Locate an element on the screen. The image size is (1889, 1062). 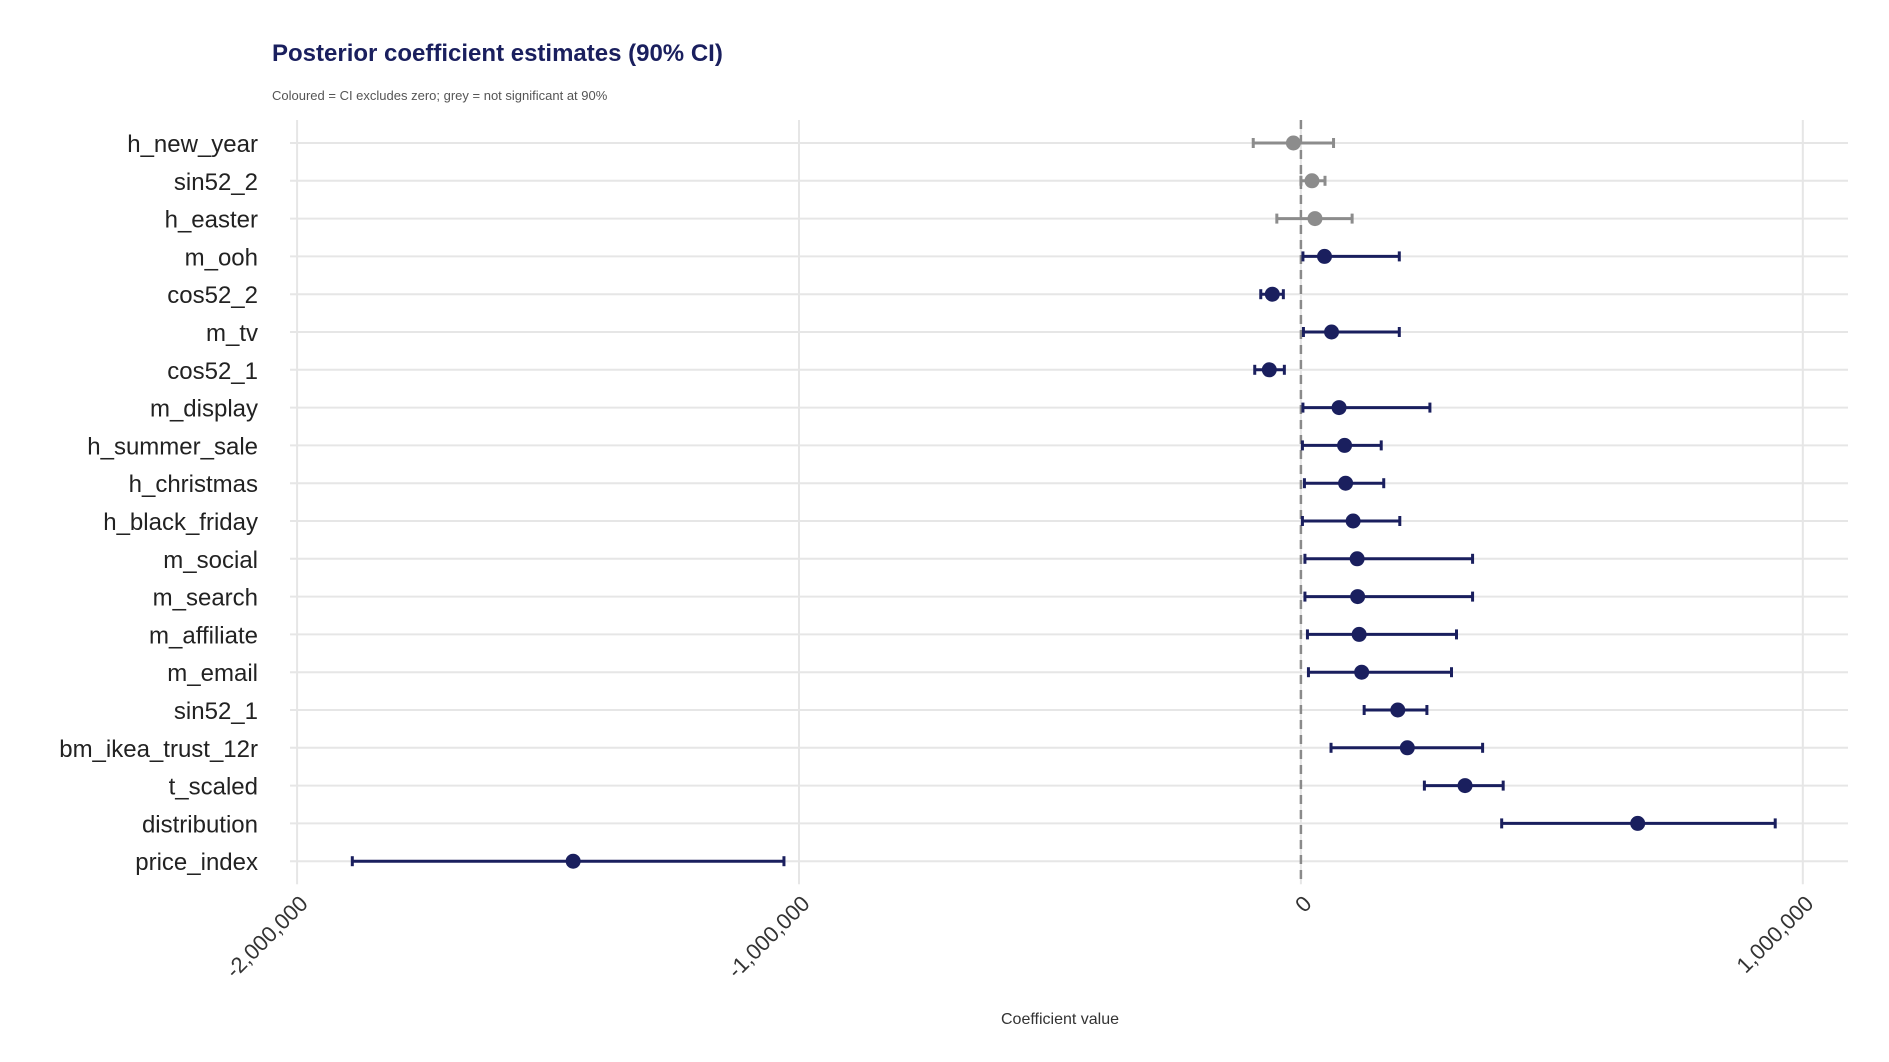
category-label: h_easter is located at coordinates (211, 220).